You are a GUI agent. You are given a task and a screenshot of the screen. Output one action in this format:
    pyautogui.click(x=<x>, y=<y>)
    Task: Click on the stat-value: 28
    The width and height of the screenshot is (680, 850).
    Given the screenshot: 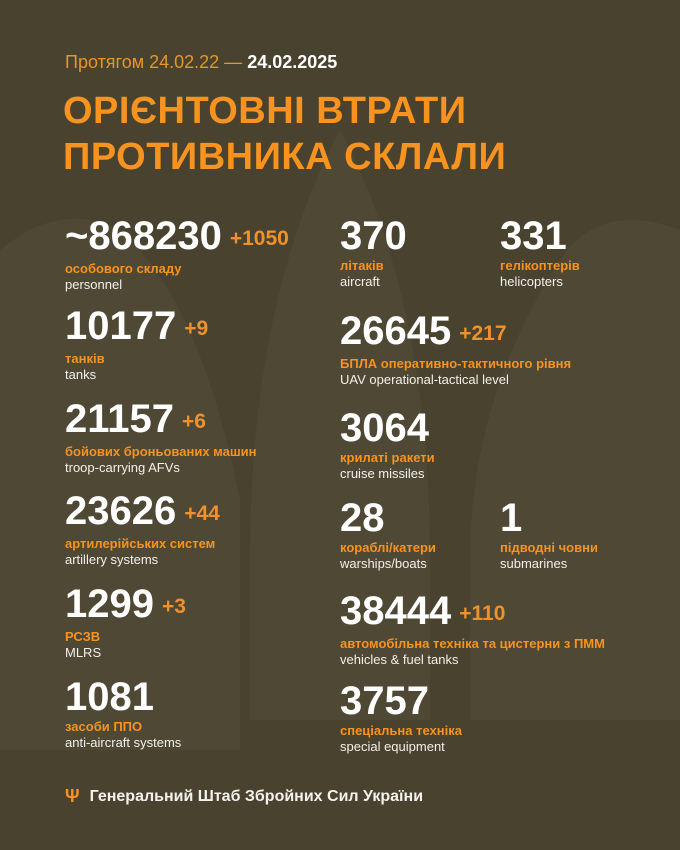 What is the action you would take?
    pyautogui.click(x=362, y=518)
    